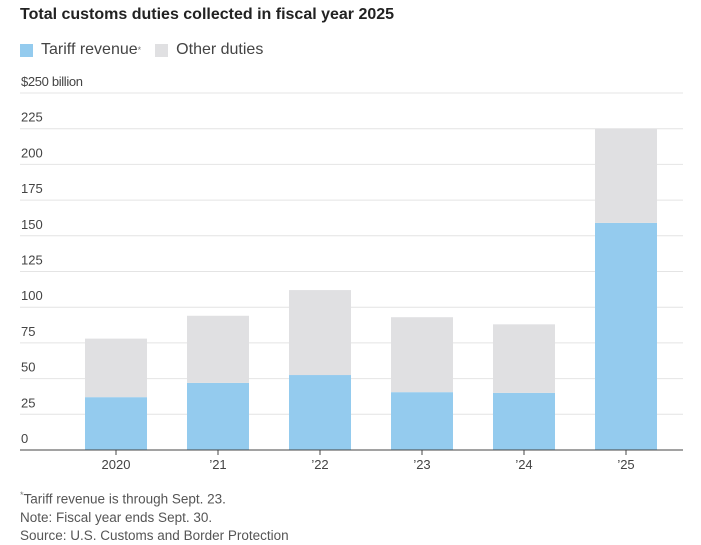 The image size is (701, 545). I want to click on y-tick-label: 50, so click(28, 367).